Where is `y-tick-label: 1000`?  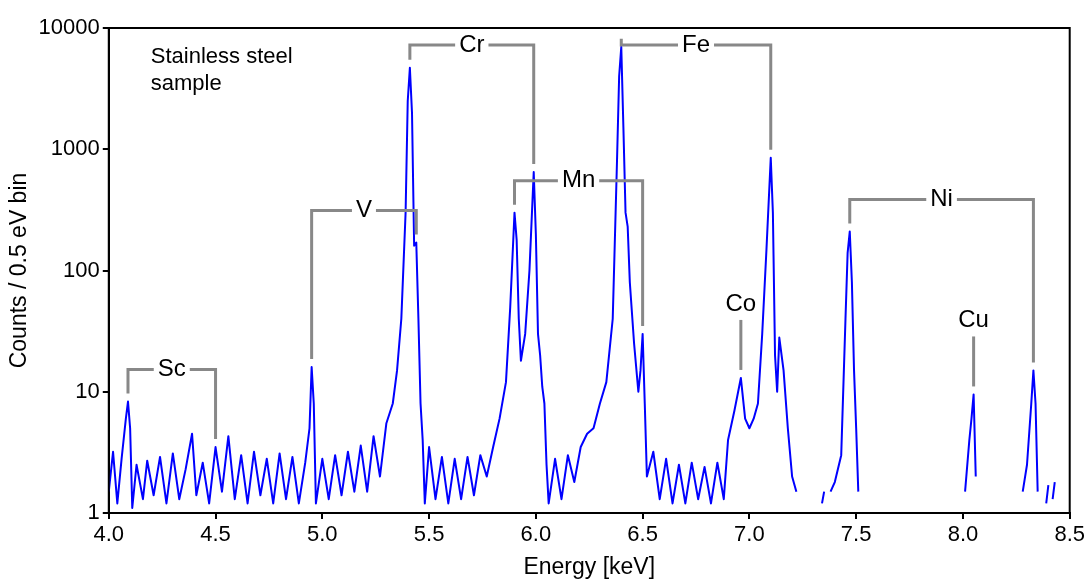 y-tick-label: 1000 is located at coordinates (75, 148).